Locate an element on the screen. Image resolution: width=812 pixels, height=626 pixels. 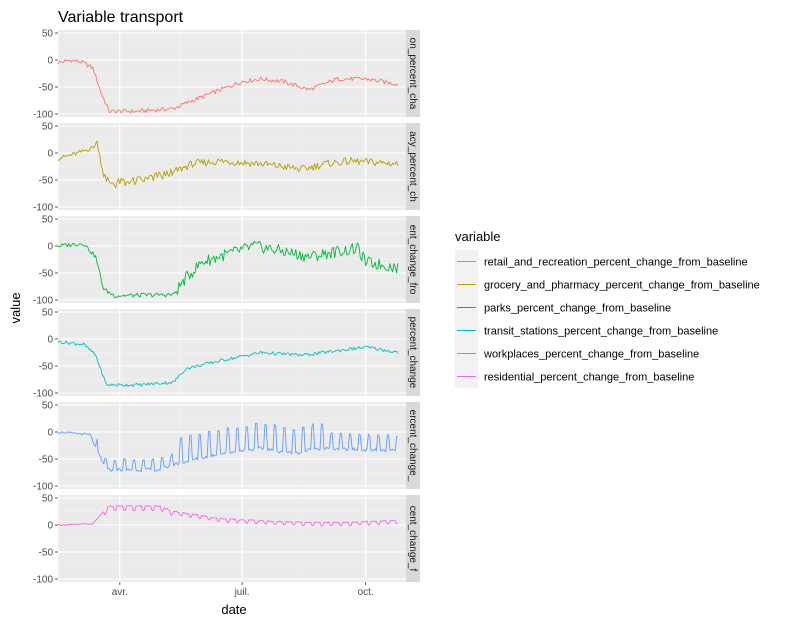
x-tick-label: juil. is located at coordinates (242, 592).